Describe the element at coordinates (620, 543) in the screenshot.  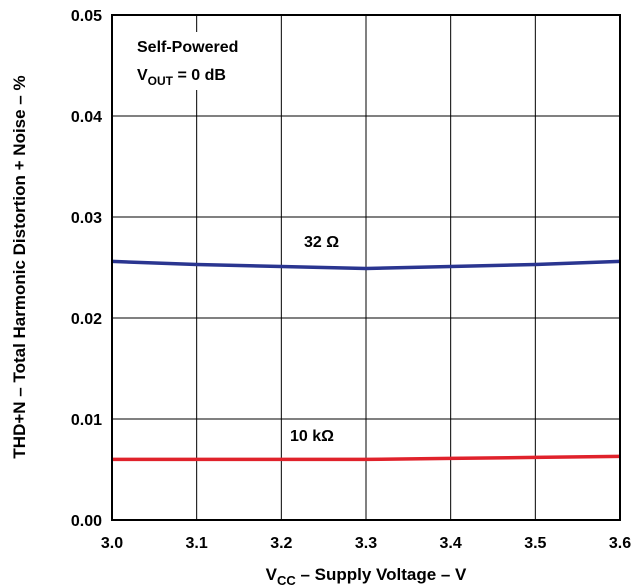
I see `x-tick-label: 3.6` at that location.